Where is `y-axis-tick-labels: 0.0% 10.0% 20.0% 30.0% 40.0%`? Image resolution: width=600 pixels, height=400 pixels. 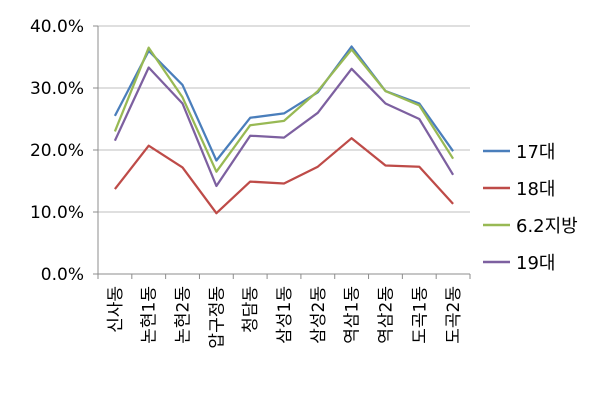
y-axis-tick-labels: 0.0% 10.0% 20.0% 30.0% 40.0% is located at coordinates (57, 151).